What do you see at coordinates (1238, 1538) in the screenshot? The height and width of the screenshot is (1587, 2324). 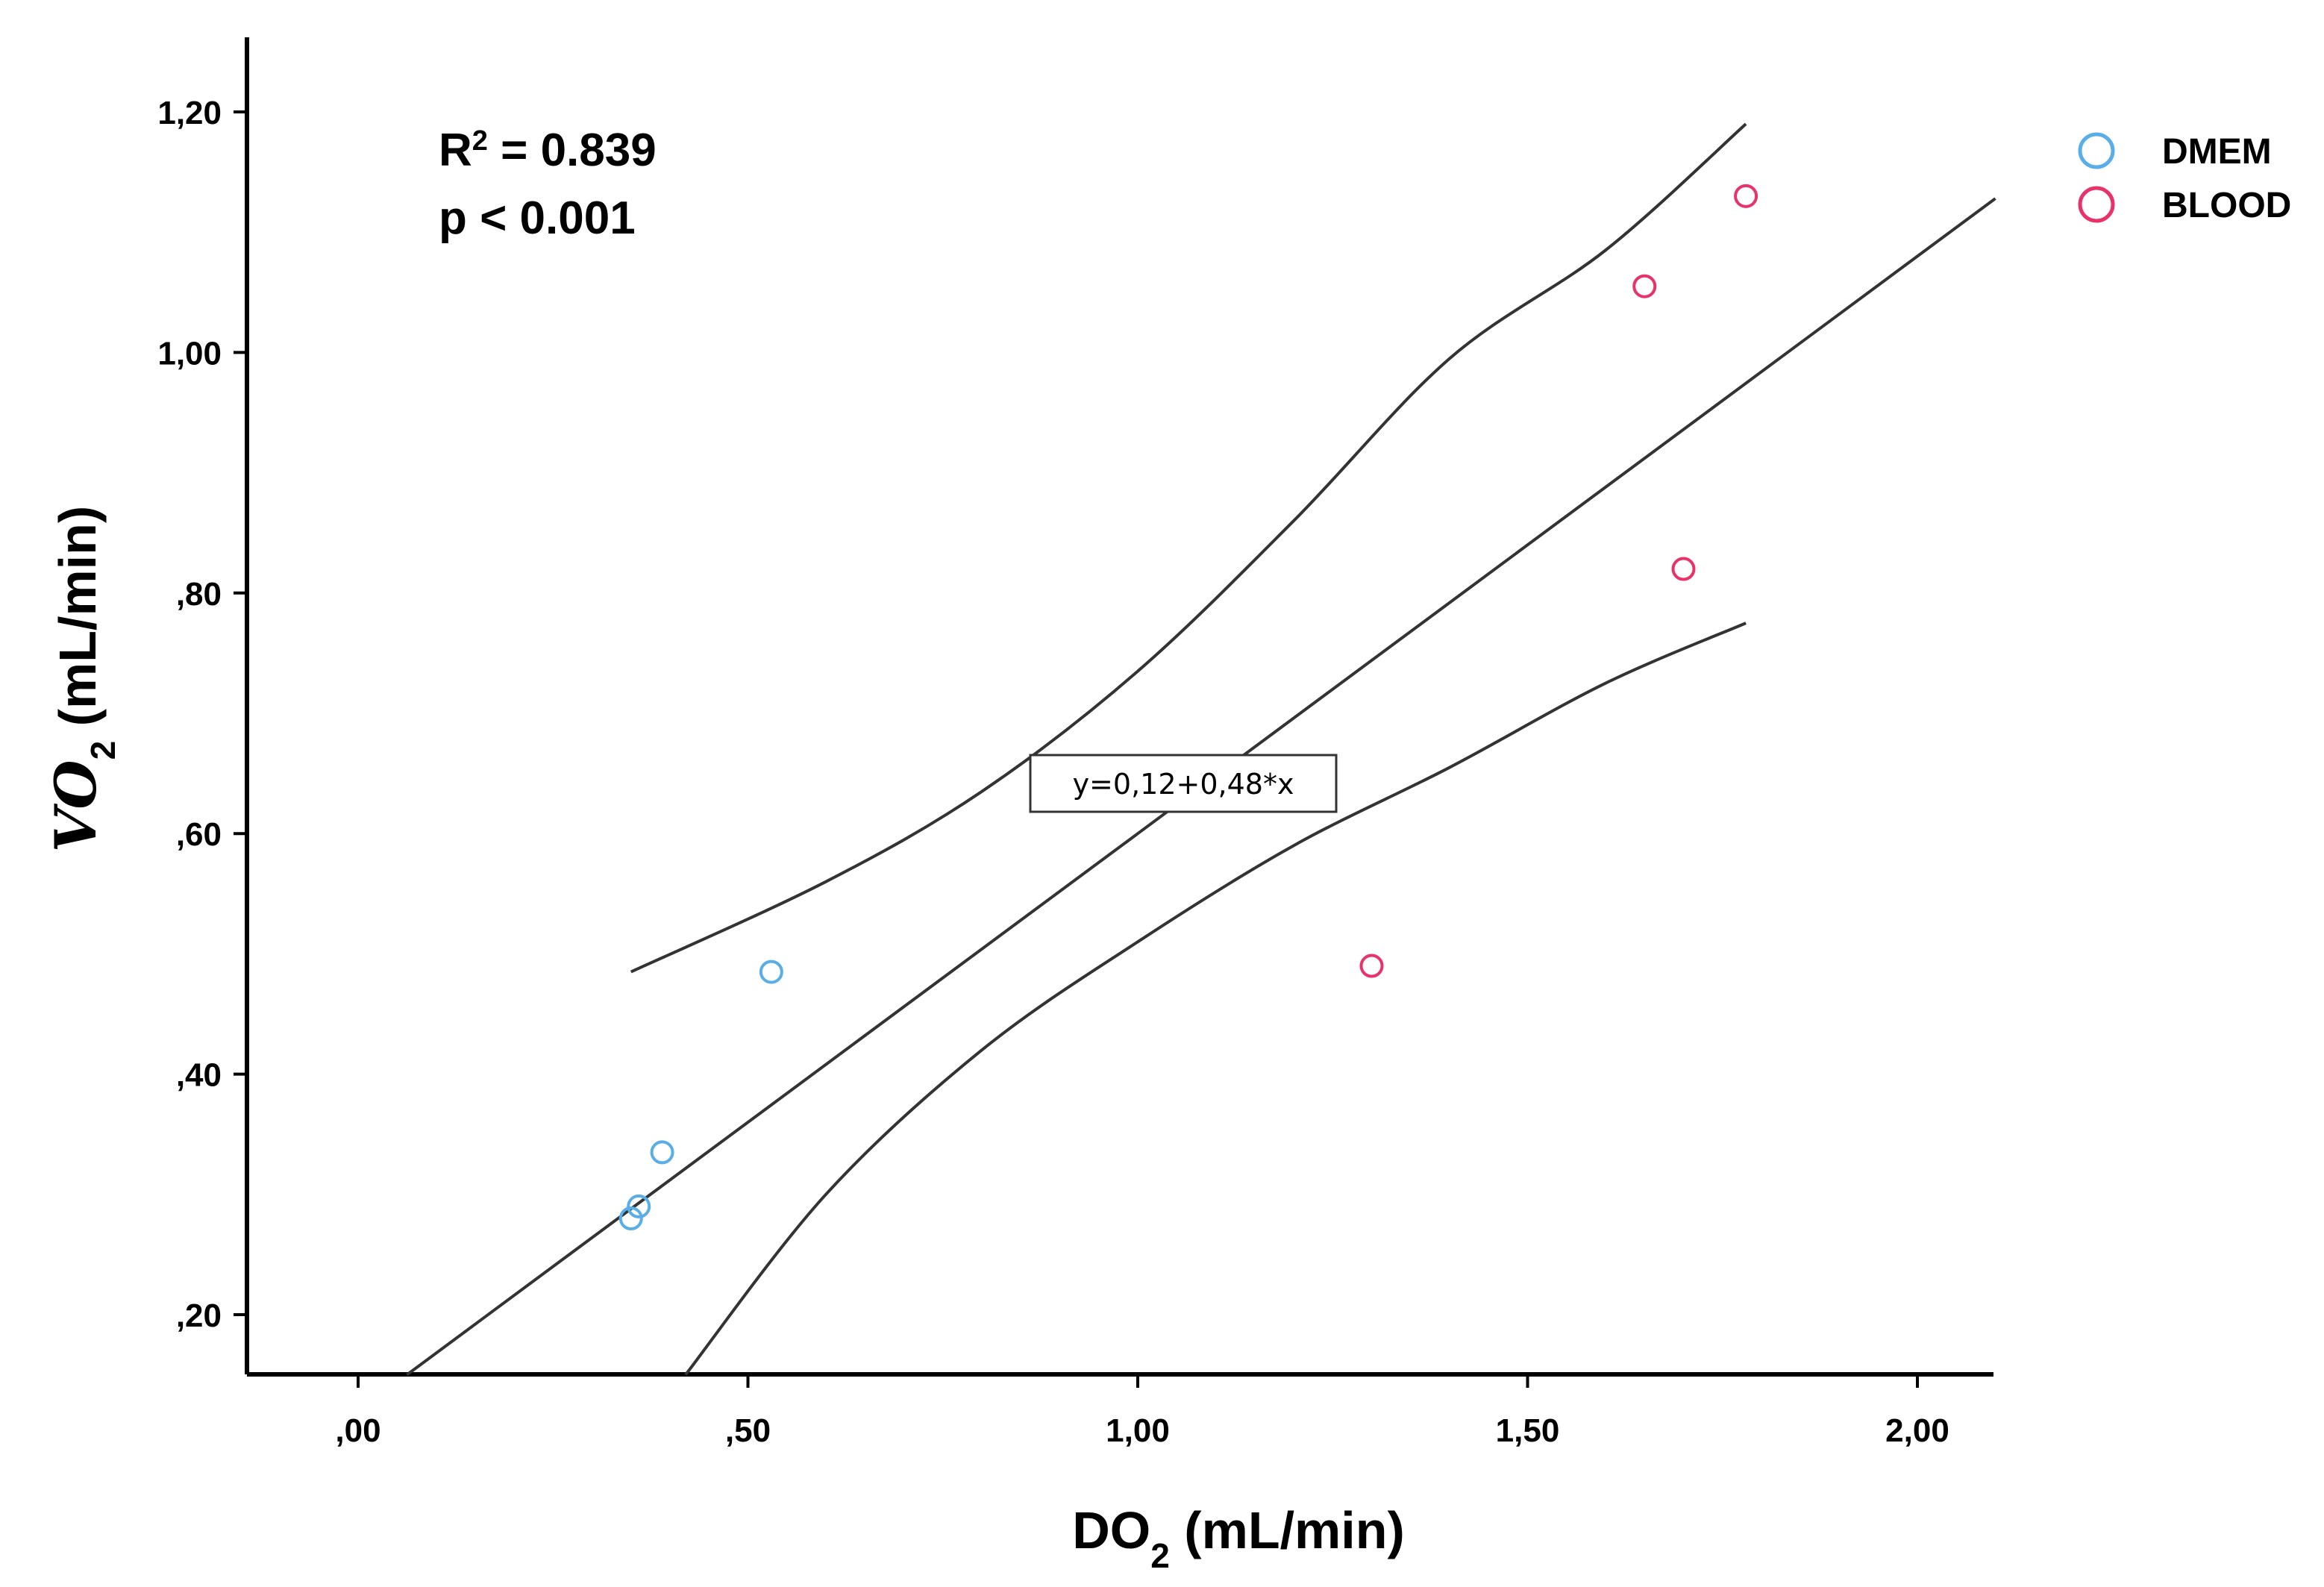 I see `x-axis-title: DO2 (mL/min)` at bounding box center [1238, 1538].